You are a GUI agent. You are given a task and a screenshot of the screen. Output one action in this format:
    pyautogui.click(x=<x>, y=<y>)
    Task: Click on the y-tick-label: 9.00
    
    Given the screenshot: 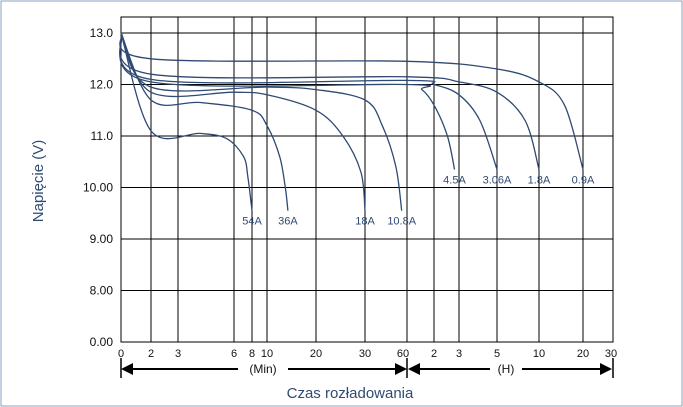 What is the action you would take?
    pyautogui.click(x=102, y=239)
    